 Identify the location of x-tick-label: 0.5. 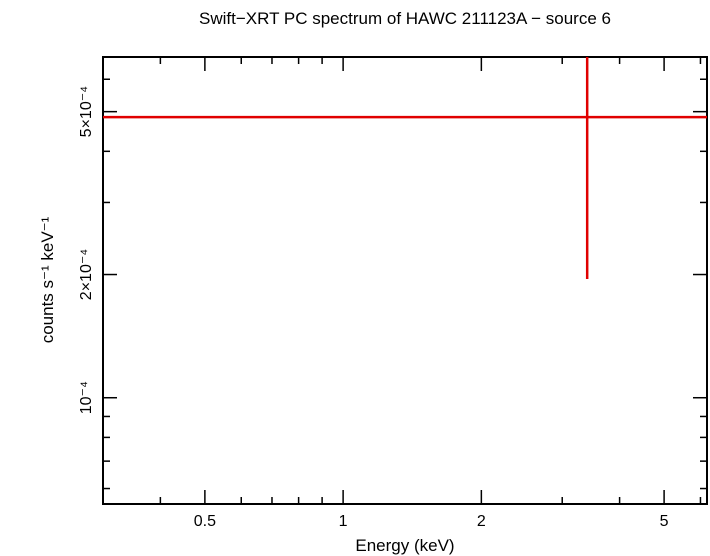
(205, 521).